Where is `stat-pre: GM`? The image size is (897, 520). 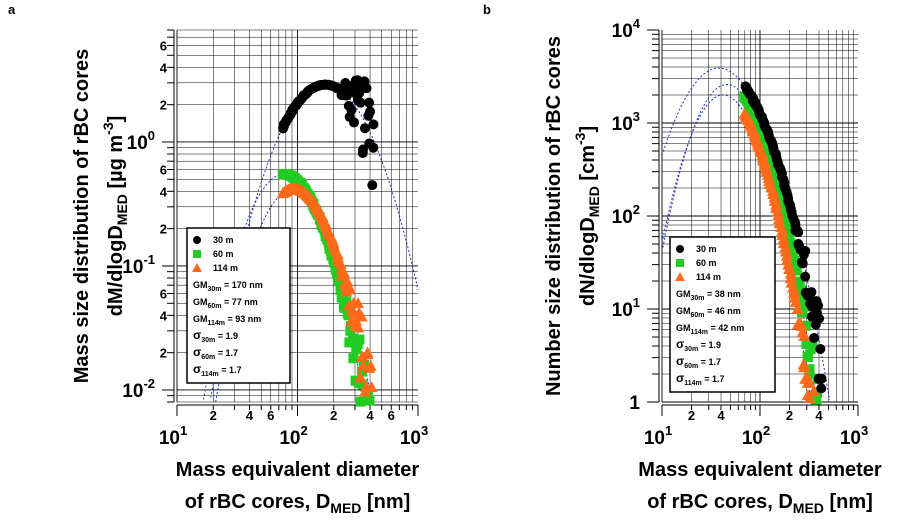 stat-pre: GM is located at coordinates (683, 311).